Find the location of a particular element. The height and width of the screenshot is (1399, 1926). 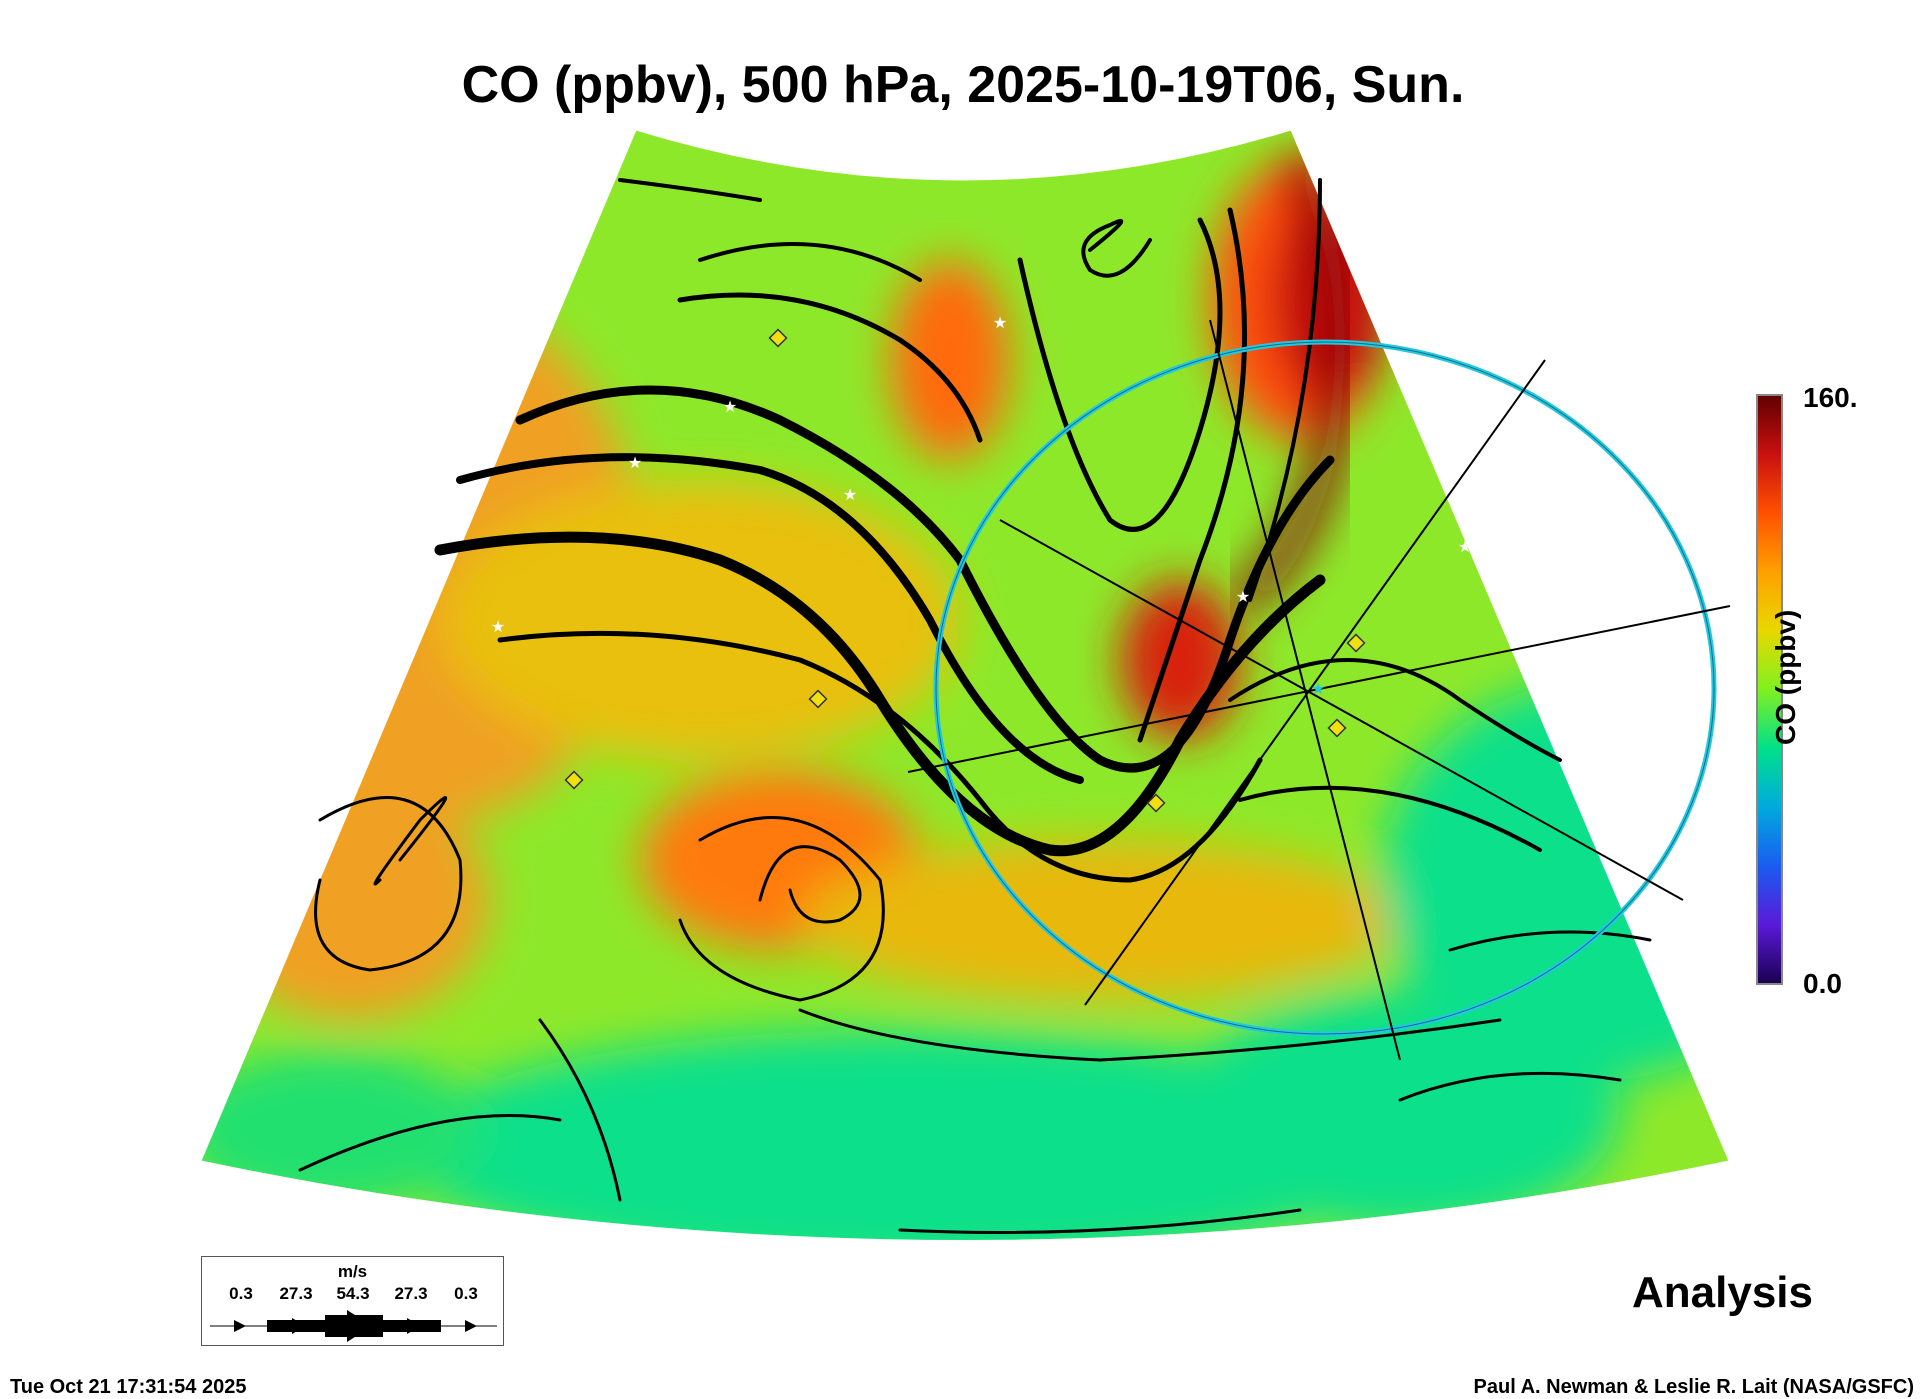

colorbar is located at coordinates (1769, 689).